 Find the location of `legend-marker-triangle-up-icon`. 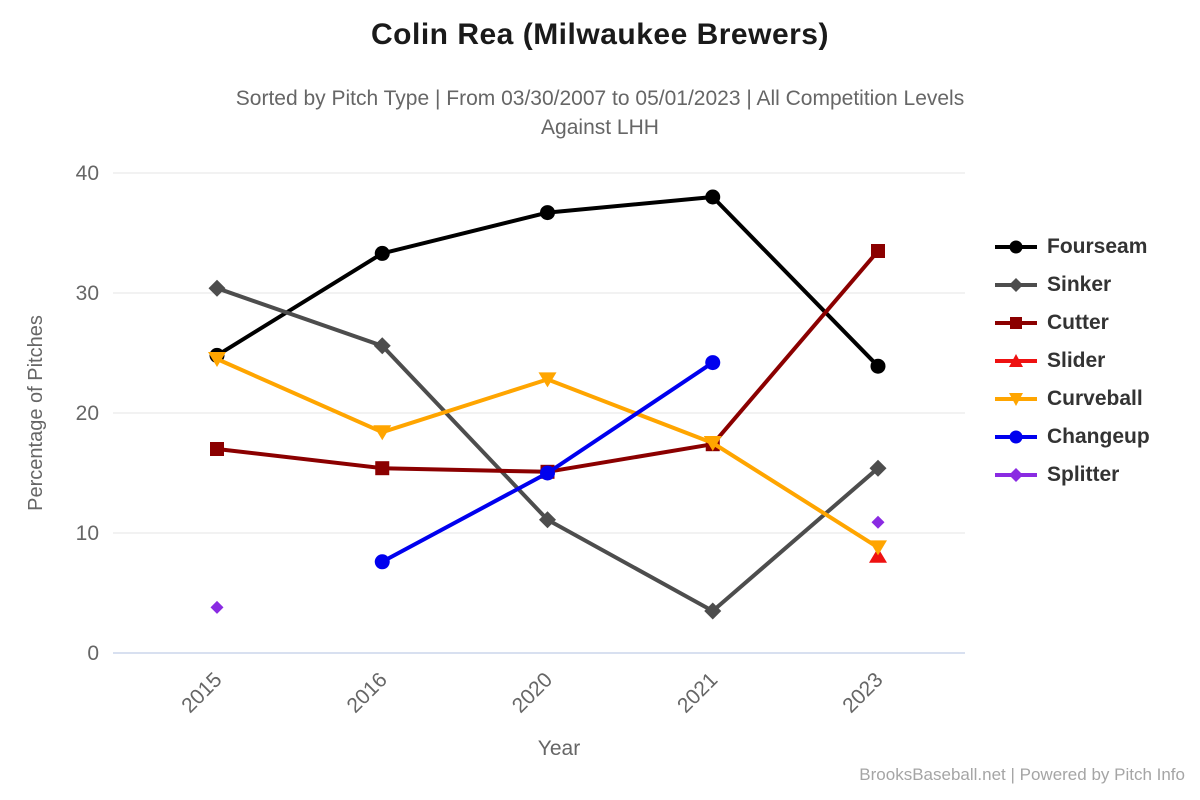

legend-marker-triangle-up-icon is located at coordinates (1016, 360).